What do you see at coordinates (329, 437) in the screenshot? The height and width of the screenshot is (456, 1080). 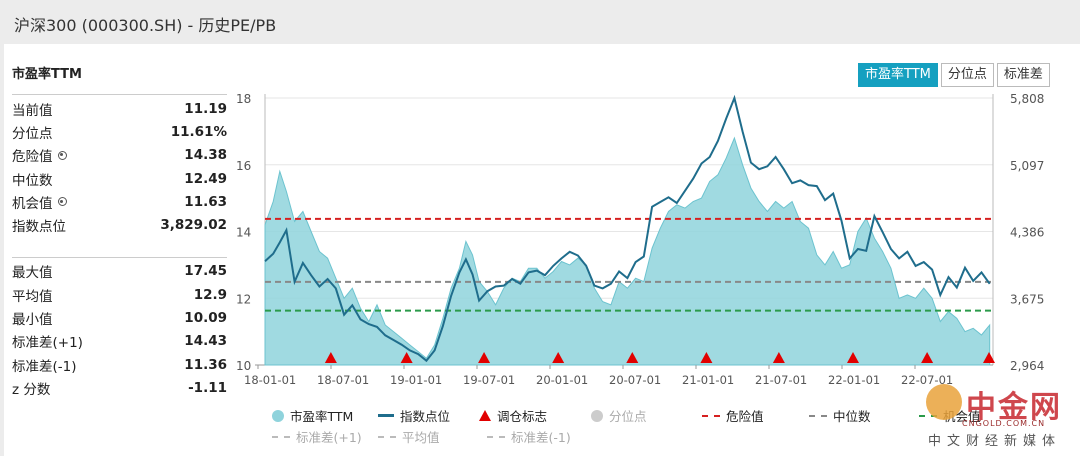 I see `legend-label: 标准差(+1)` at bounding box center [329, 437].